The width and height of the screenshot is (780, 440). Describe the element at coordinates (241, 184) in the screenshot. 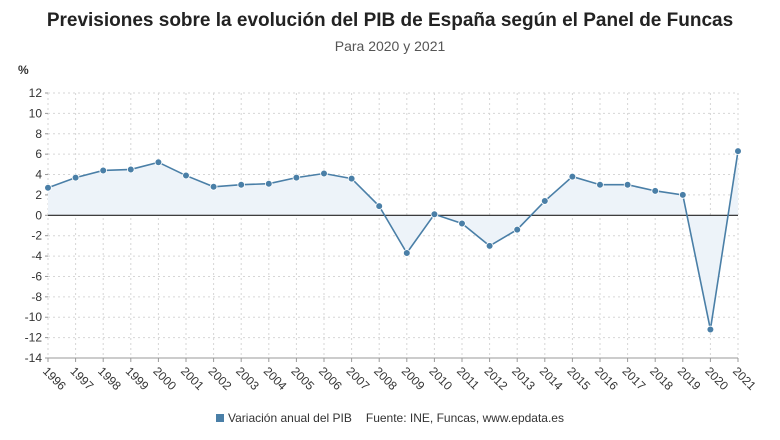

I see `data-point-2003` at that location.